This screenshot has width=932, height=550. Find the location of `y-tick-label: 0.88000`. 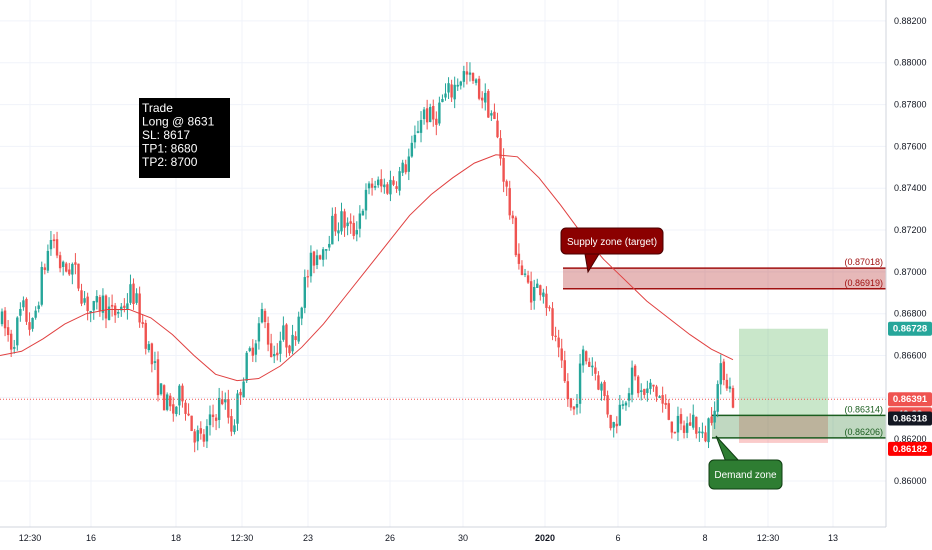

y-tick-label: 0.88000 is located at coordinates (910, 63).